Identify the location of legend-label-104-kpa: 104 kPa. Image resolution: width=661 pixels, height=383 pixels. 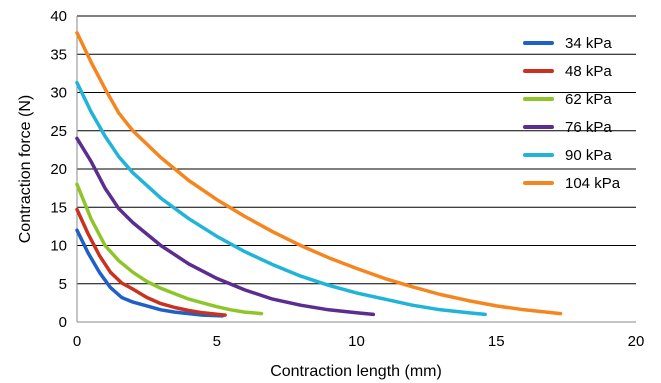
(593, 183).